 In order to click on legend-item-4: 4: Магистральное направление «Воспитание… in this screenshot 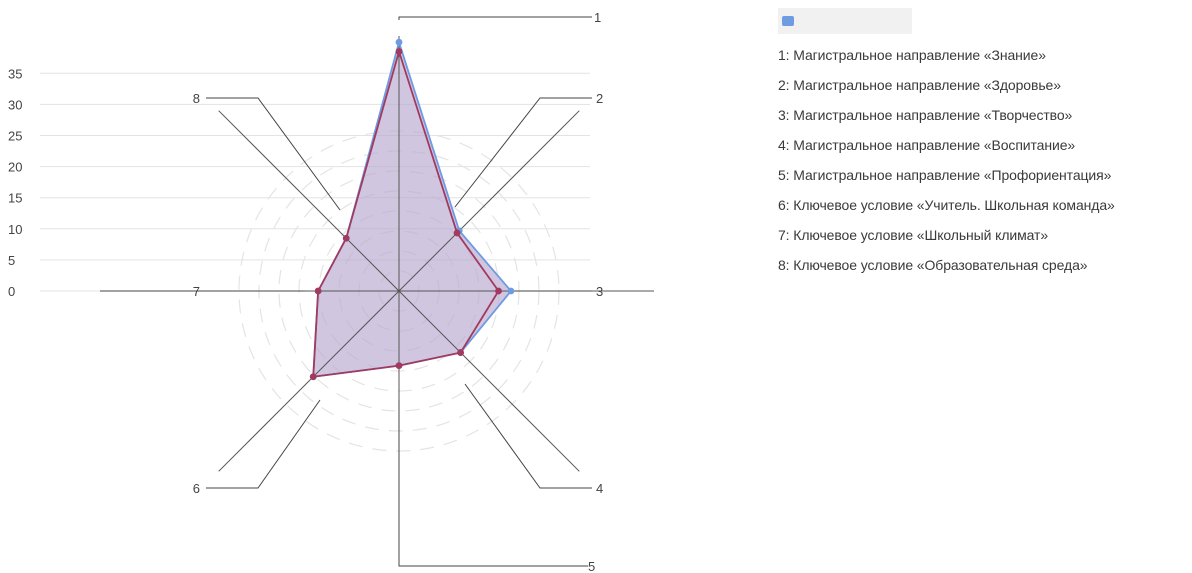, I will do `click(927, 145)`.